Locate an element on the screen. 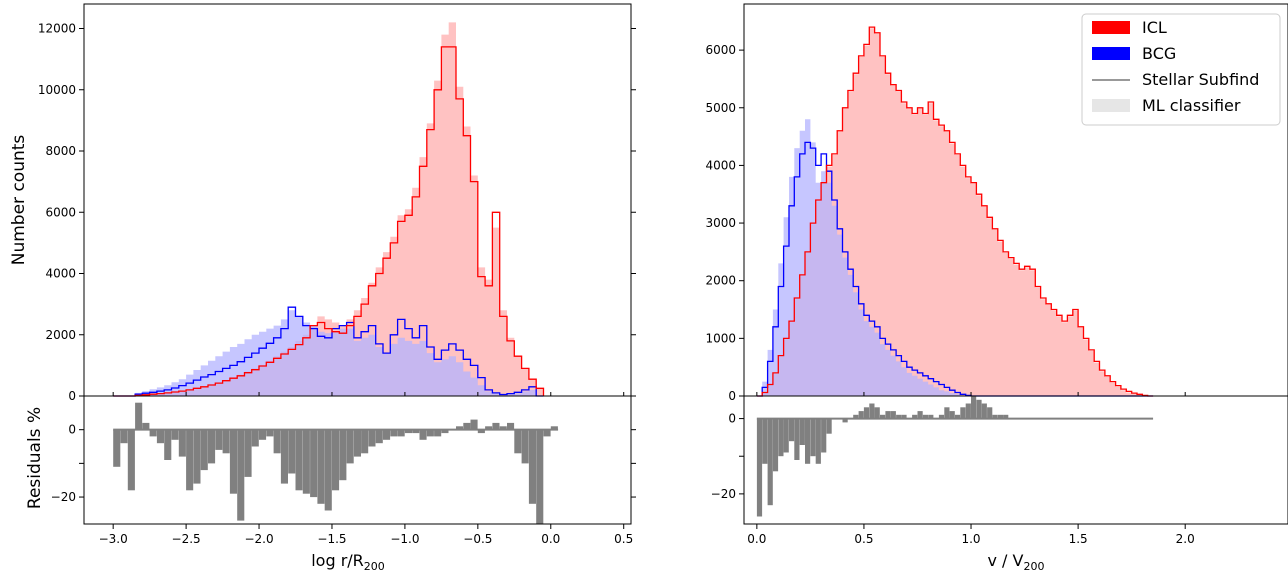  y-tick-label: 10000 is located at coordinates (57, 90).